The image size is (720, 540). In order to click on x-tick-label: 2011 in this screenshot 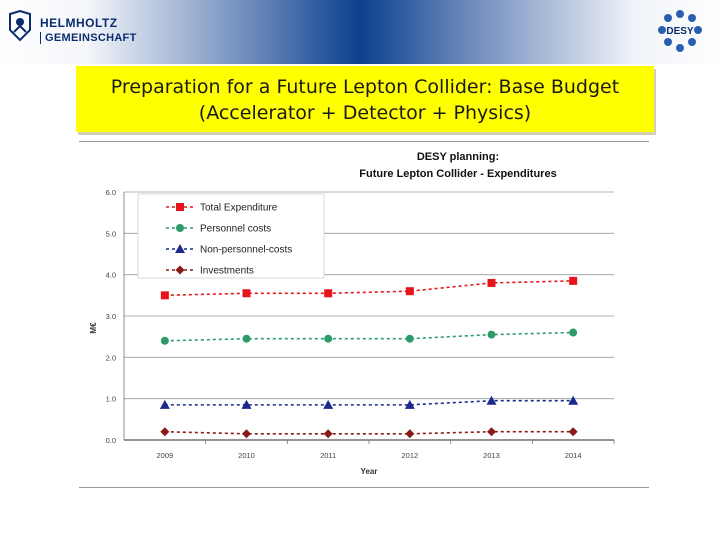, I will do `click(328, 455)`.